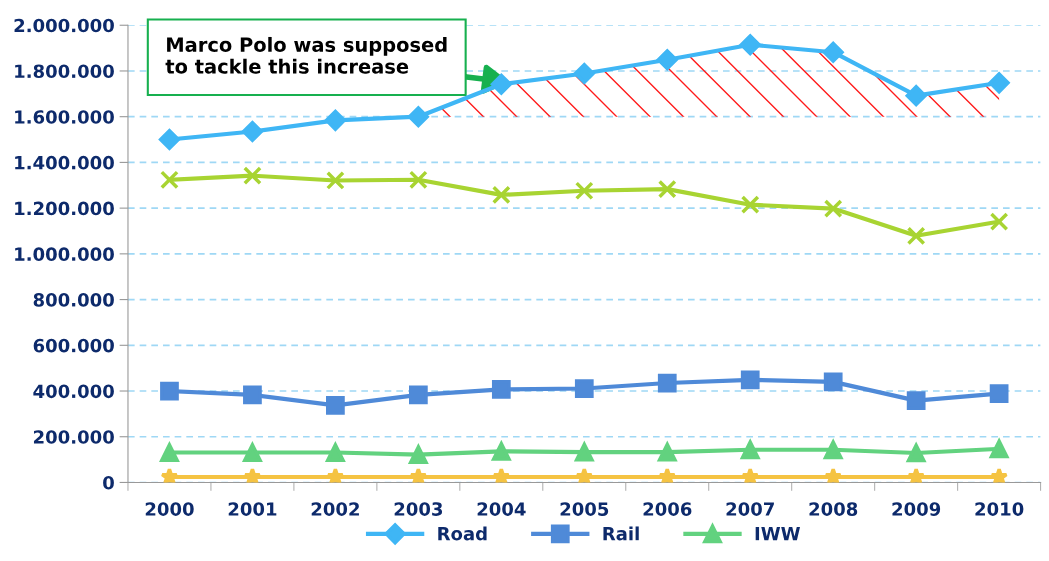  Describe the element at coordinates (64, 71) in the screenshot. I see `y-tick-label: 1.800.000` at that location.